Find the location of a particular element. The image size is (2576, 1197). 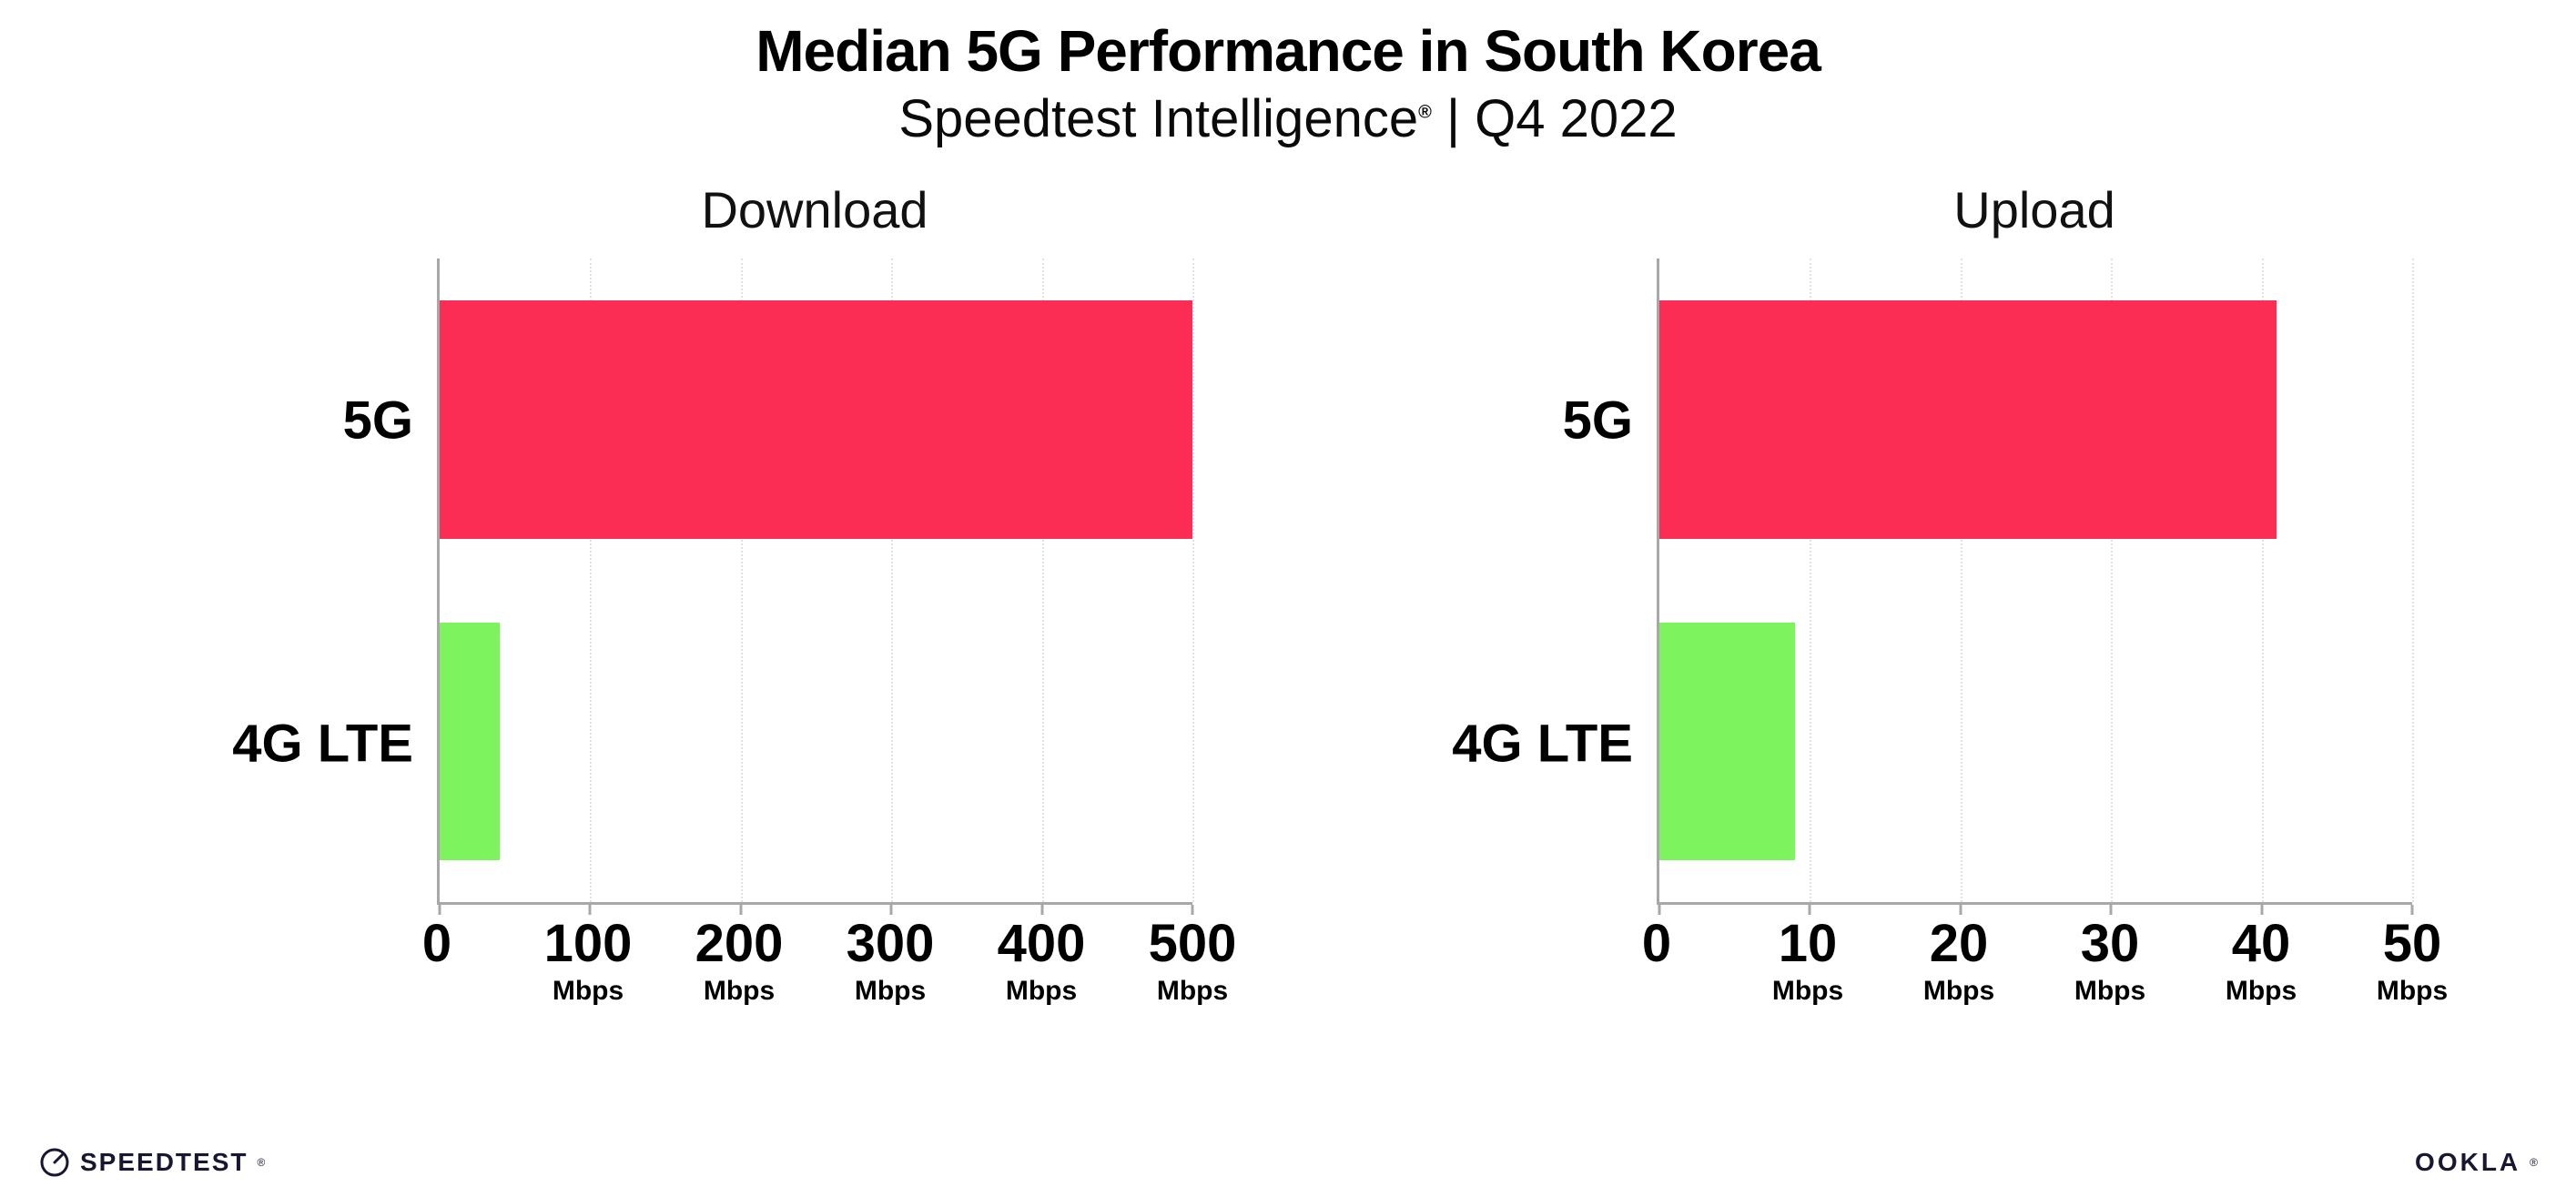

tick-value: 300 is located at coordinates (890, 944).